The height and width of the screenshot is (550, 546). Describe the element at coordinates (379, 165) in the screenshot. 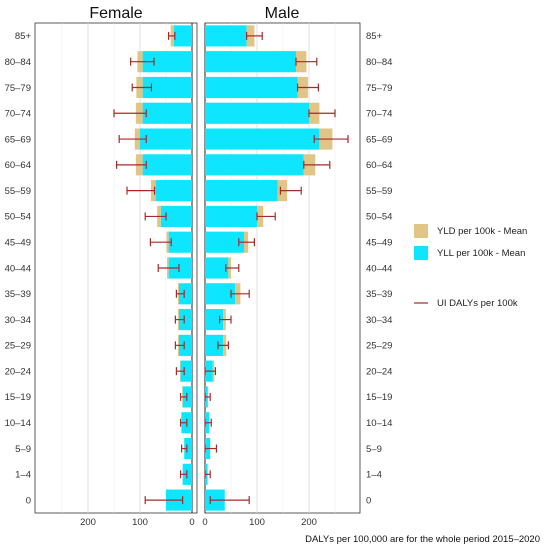

I see `y-tick-label-right: 60–64` at that location.